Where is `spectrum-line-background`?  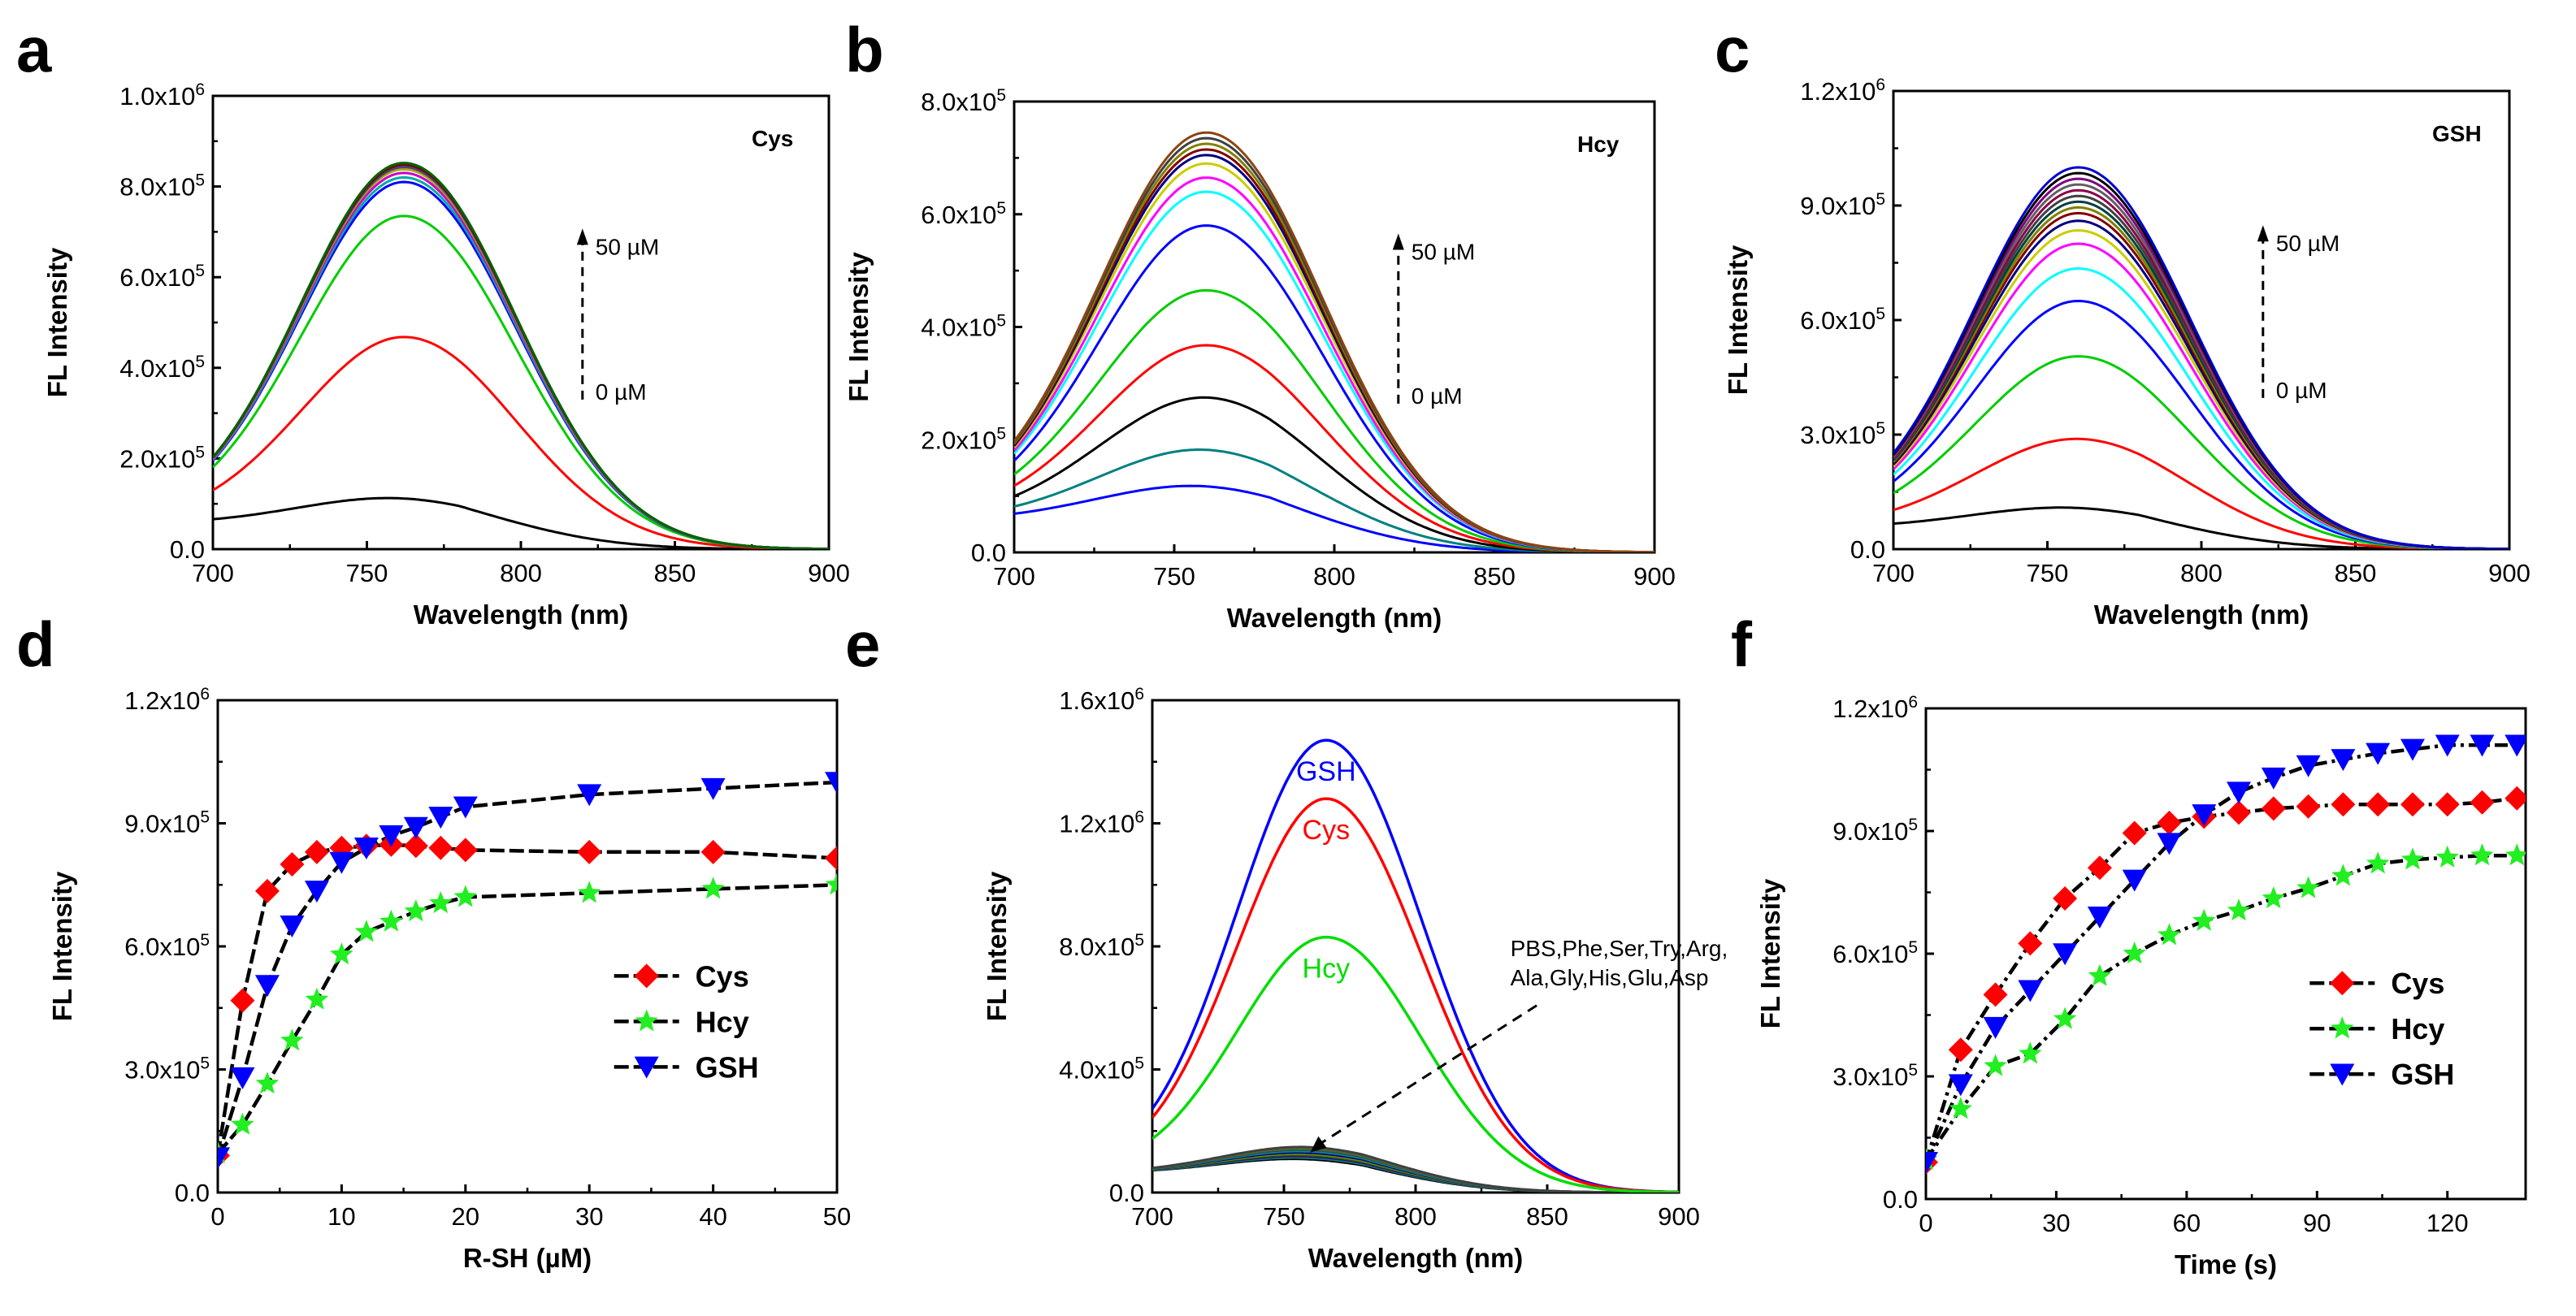 spectrum-line-background is located at coordinates (1415, 1169).